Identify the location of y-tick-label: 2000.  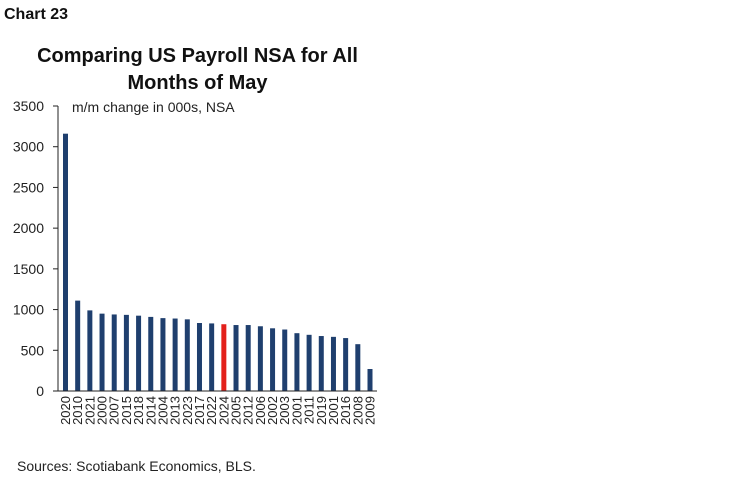
(28, 228).